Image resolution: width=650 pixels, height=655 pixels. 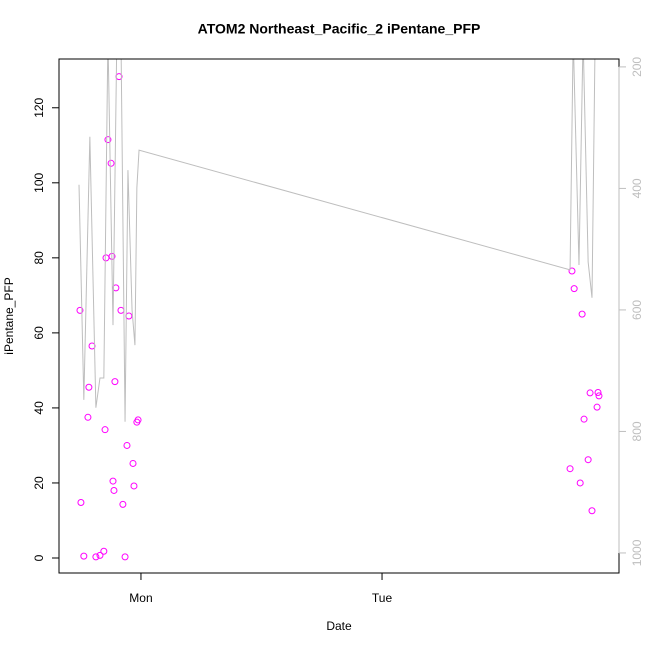 I want to click on y2-tick-label: 600, so click(x=637, y=310).